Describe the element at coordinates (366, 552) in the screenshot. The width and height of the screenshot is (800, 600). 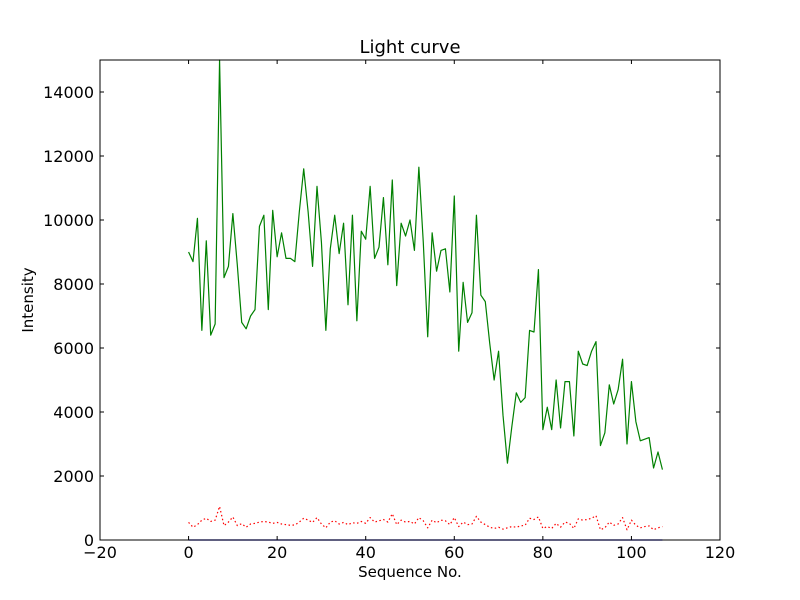
I see `x-tick-label: 40` at that location.